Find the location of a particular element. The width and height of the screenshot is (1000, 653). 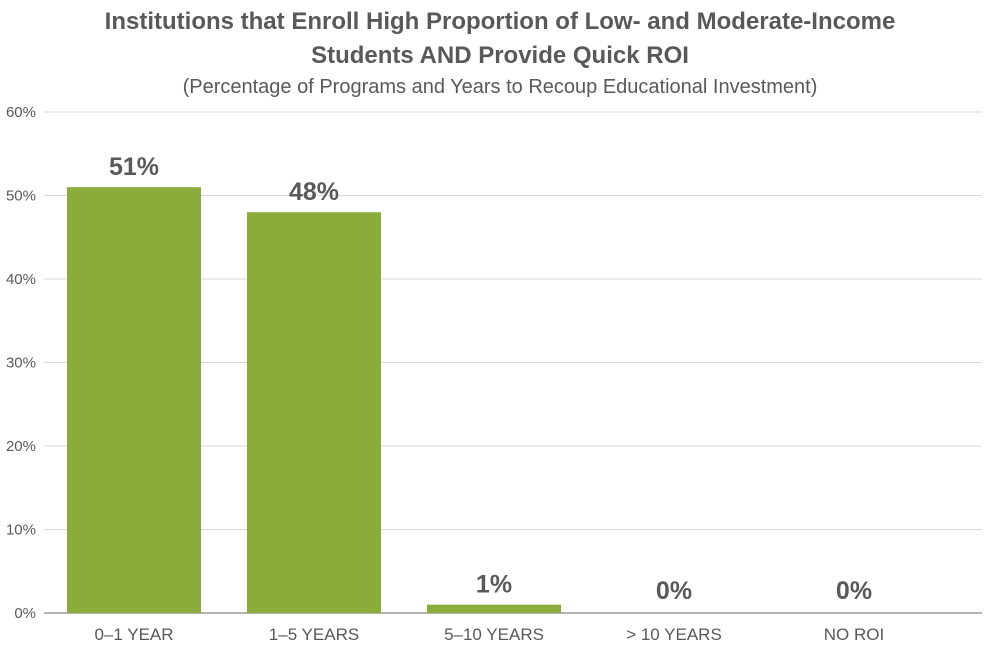

y-tick-label: 30% is located at coordinates (21, 363).